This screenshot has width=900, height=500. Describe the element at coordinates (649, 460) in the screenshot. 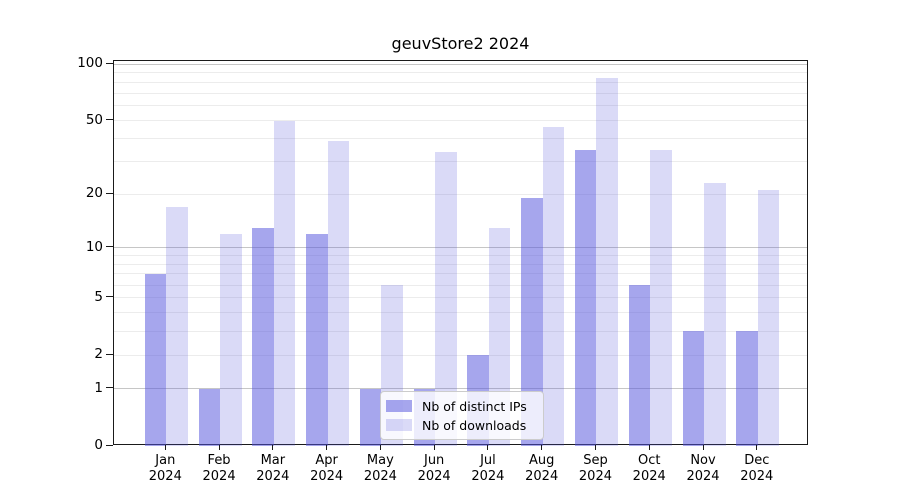

I see `x-tick-label-month: Oct` at that location.